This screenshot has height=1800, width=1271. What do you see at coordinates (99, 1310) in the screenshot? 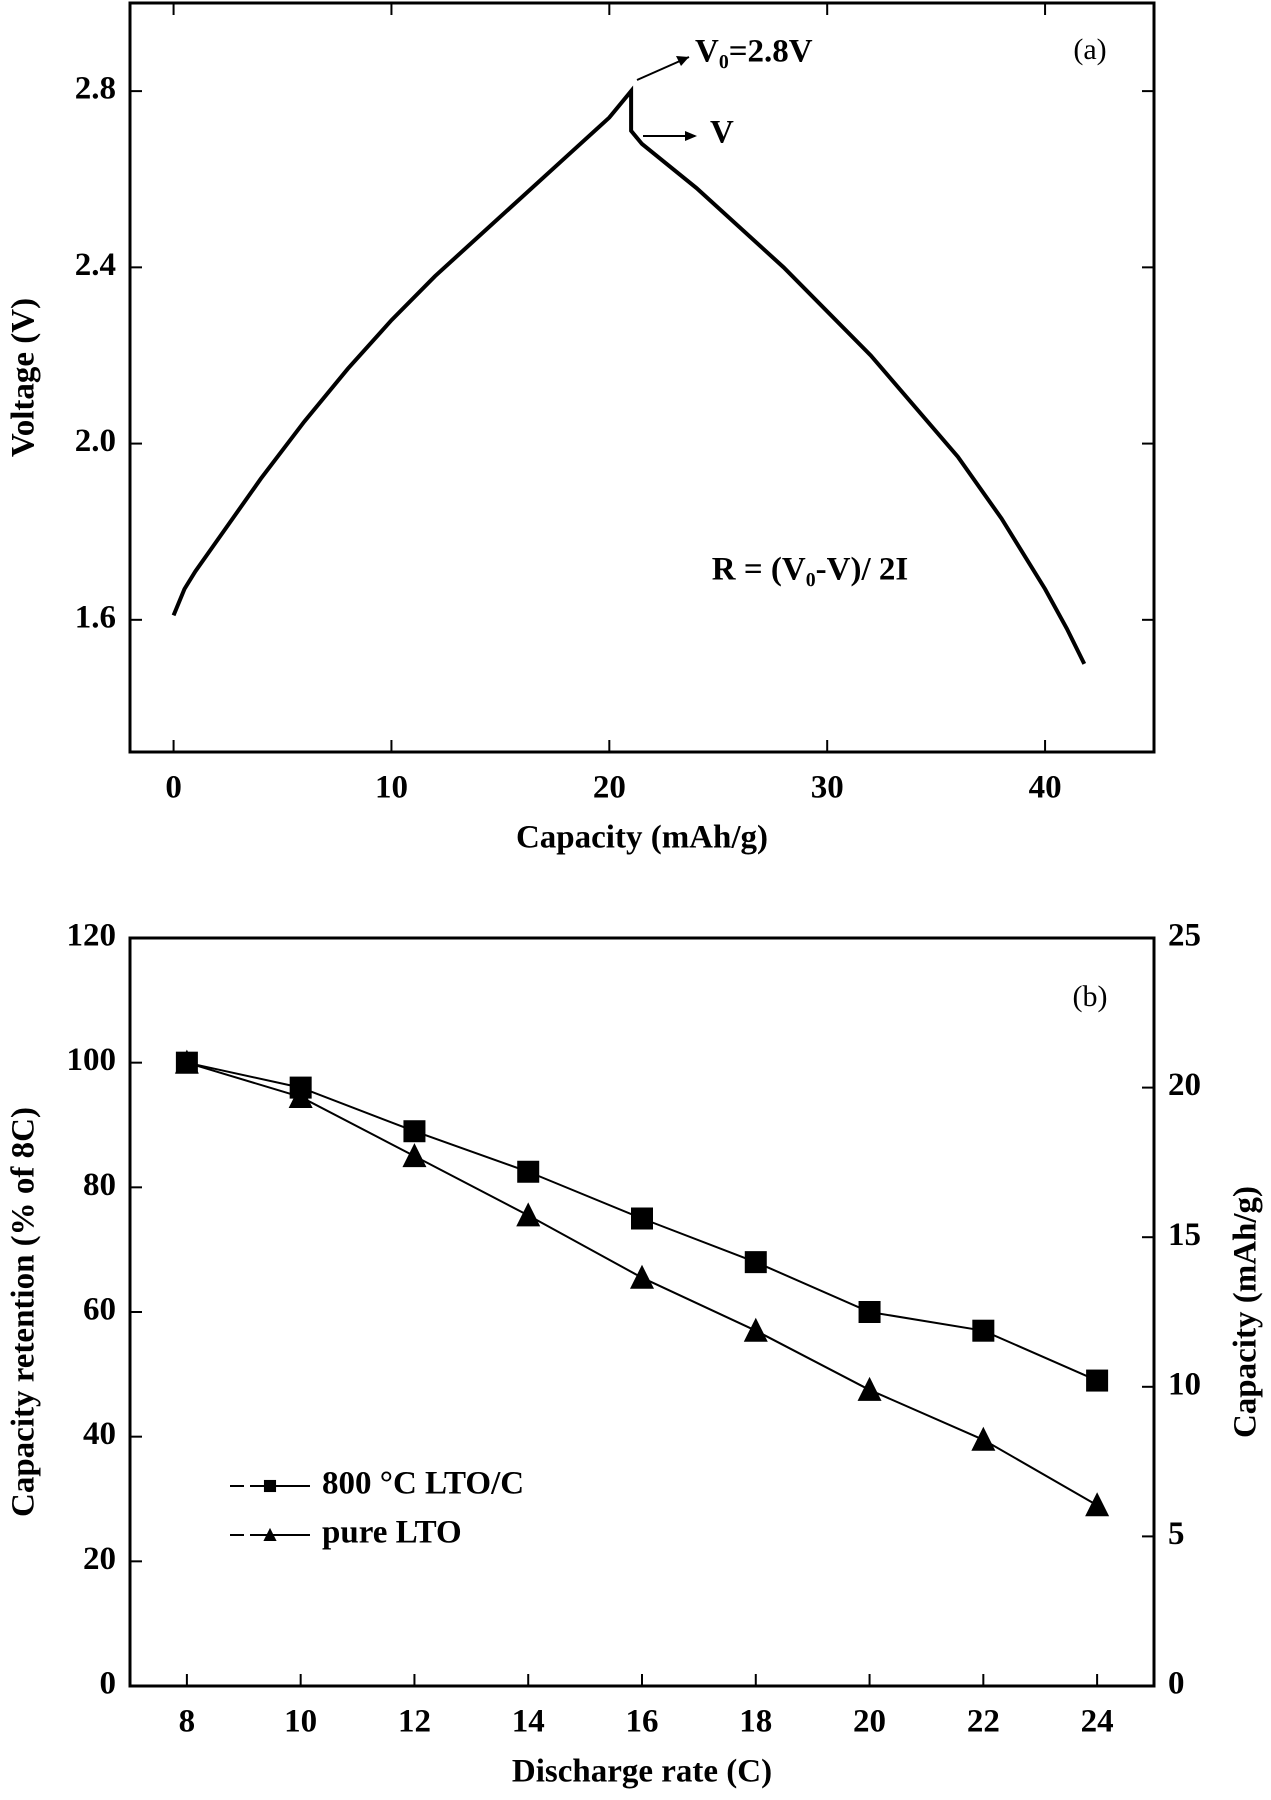
I see `y-tick-label: 60` at bounding box center [99, 1310].